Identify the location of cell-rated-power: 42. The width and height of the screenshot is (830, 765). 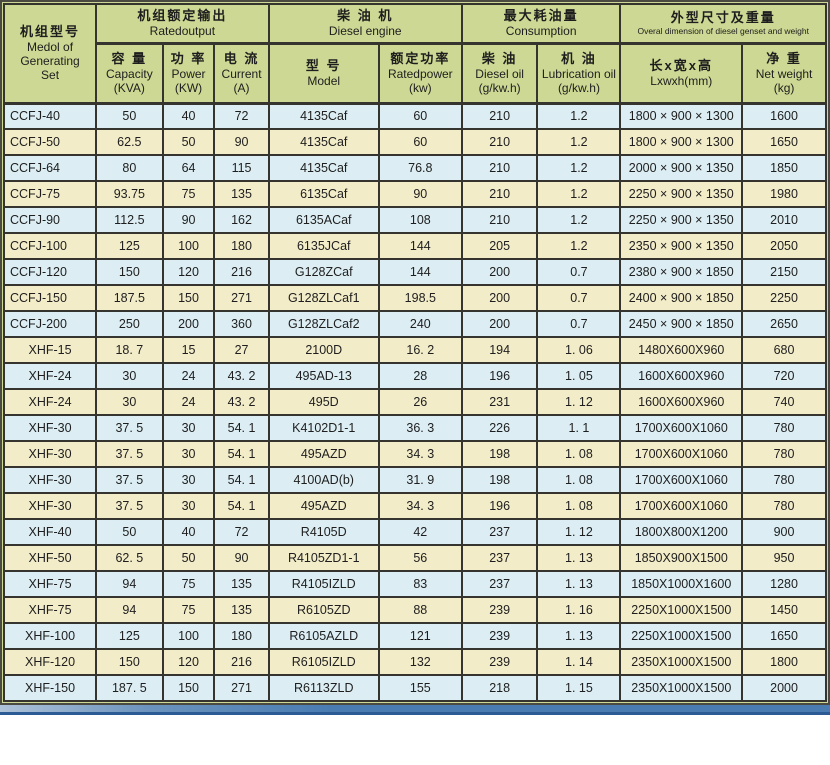
(420, 532).